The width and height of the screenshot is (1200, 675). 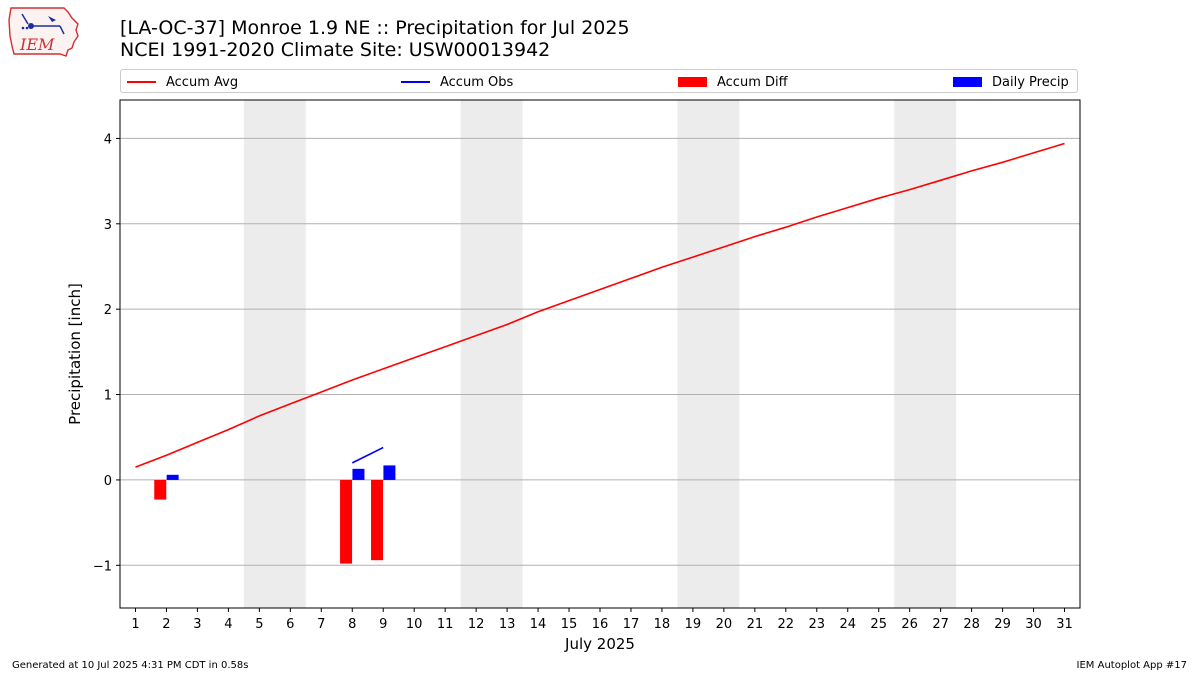 I want to click on x-tick-label-27: 27, so click(x=940, y=624).